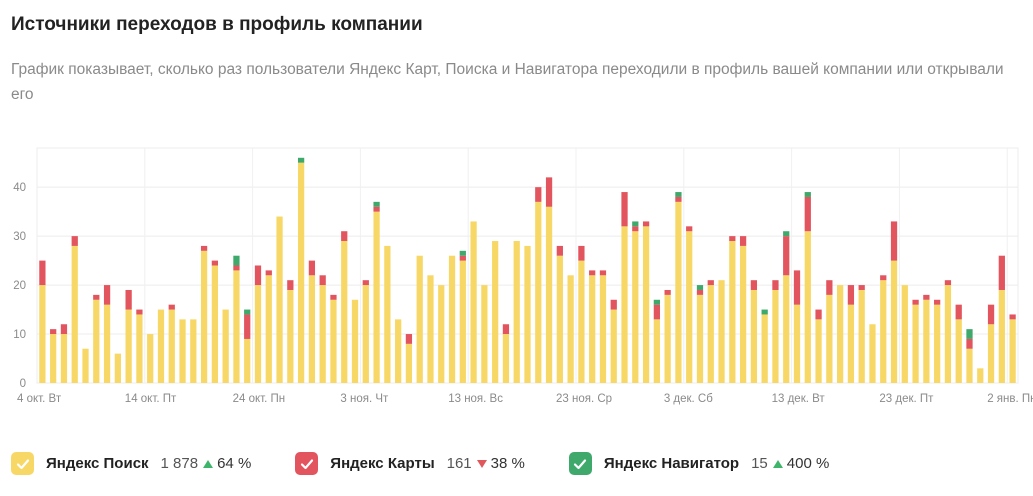 Image resolution: width=1033 pixels, height=496 pixels. I want to click on x-tick-label: 2 янв. Пн, so click(1010, 399).